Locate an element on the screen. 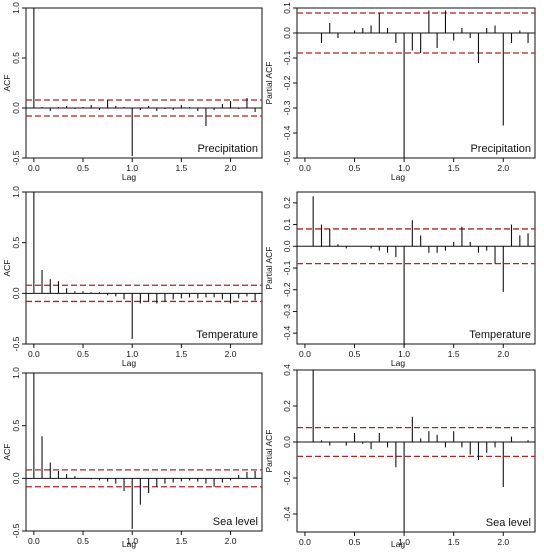  y-tick-label: 0.4 is located at coordinates (287, 370).